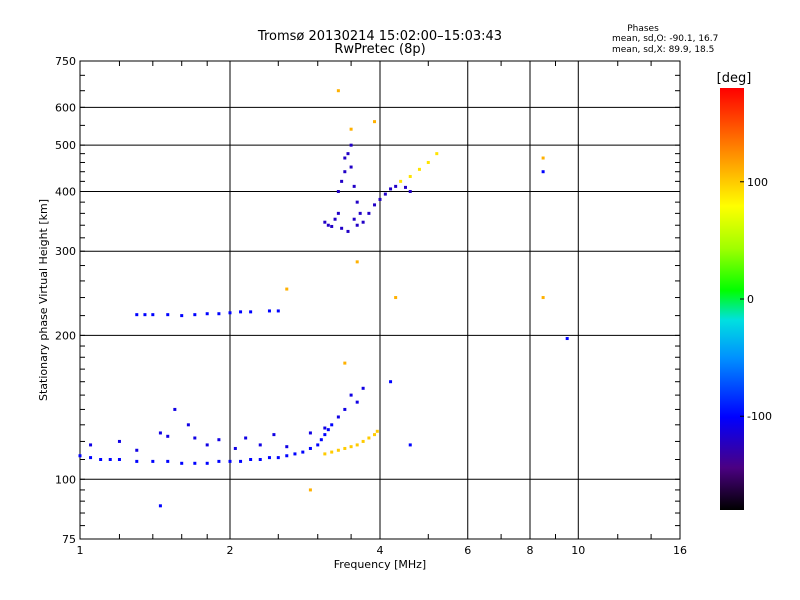 The width and height of the screenshot is (800, 600). Describe the element at coordinates (65, 145) in the screenshot. I see `y-tick-label: 500` at that location.